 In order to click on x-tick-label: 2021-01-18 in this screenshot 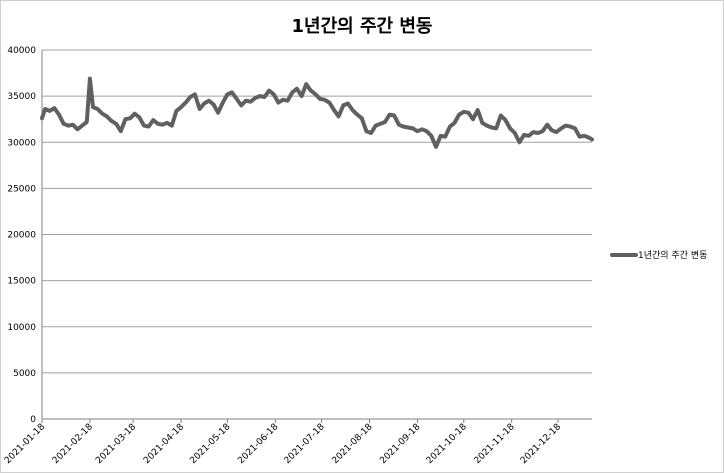, I will do `click(25, 444)`.